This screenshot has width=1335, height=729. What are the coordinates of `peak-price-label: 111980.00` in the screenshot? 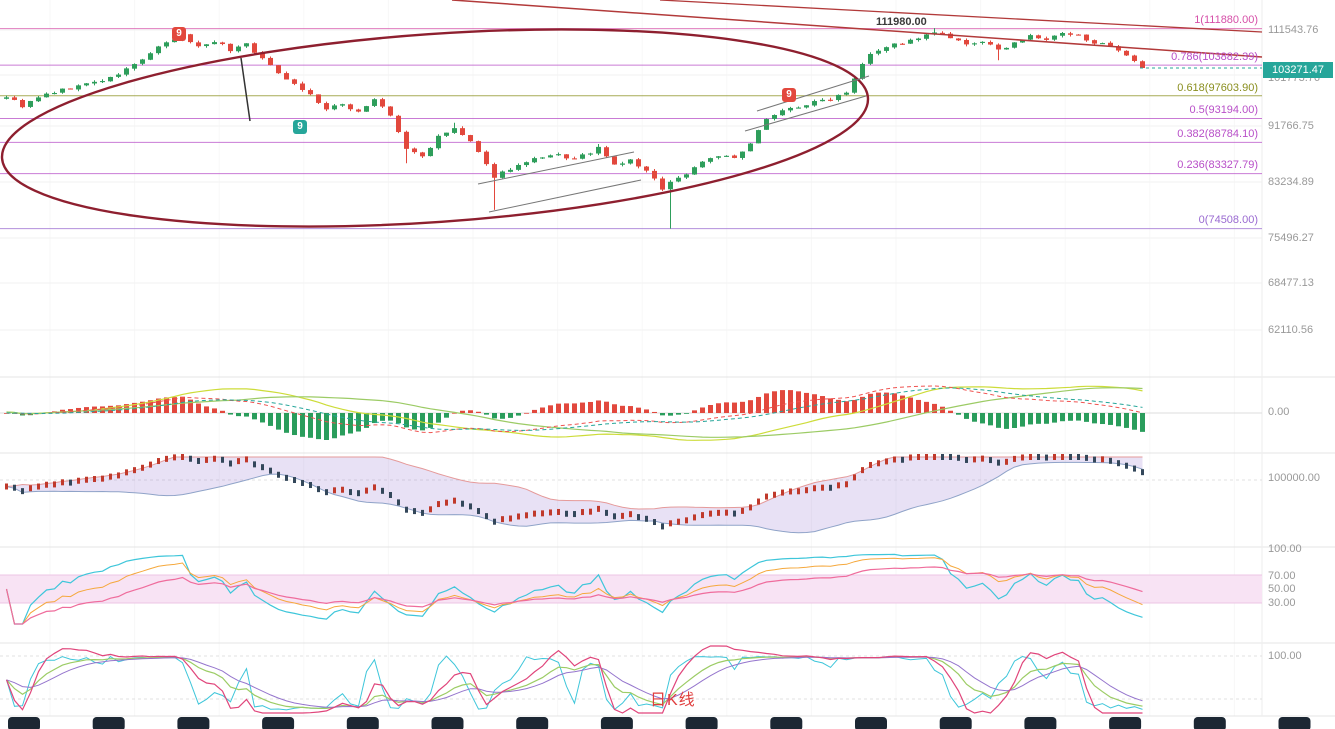 It's located at (901, 22).